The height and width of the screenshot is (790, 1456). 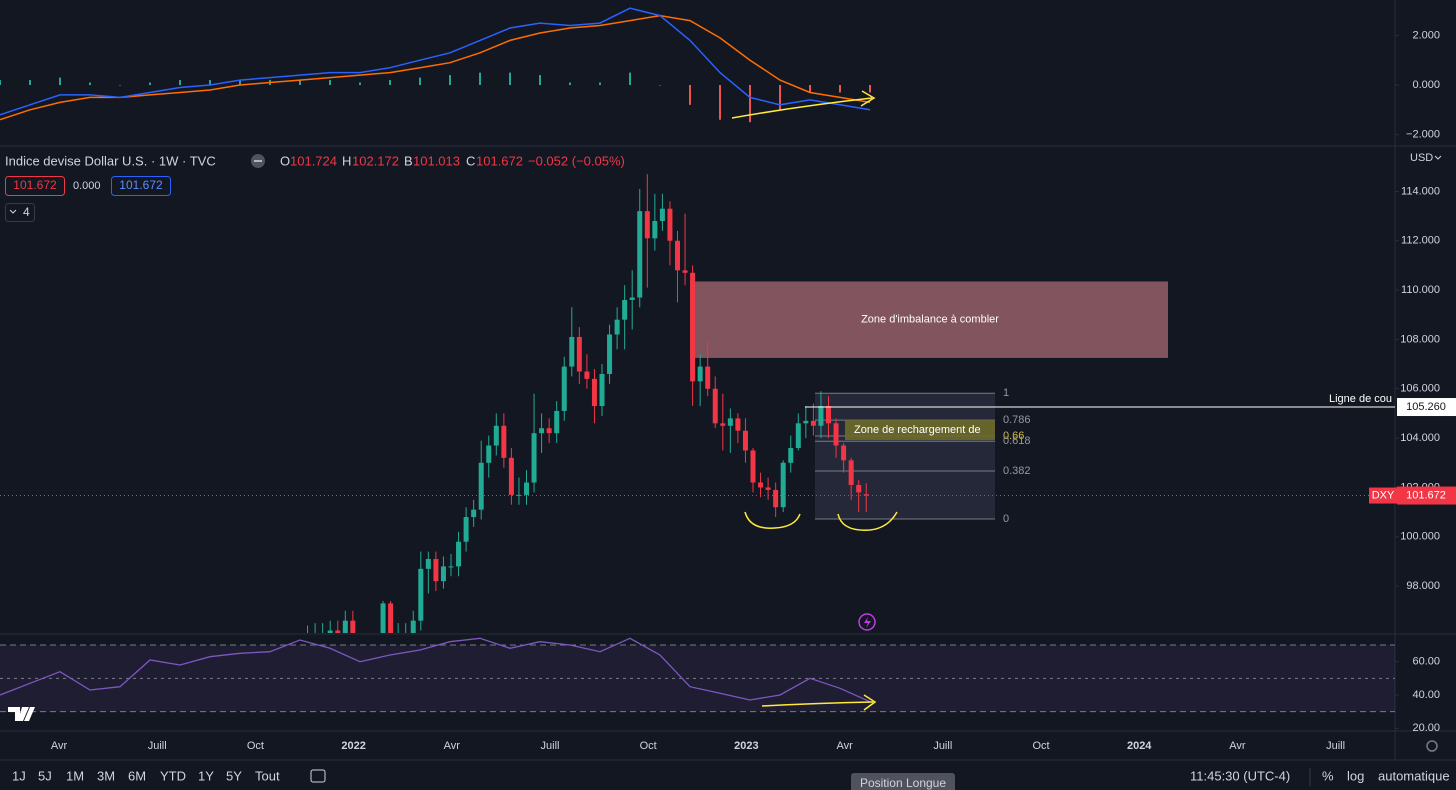 What do you see at coordinates (285, 160) in the screenshot?
I see `ohlc-label: O` at bounding box center [285, 160].